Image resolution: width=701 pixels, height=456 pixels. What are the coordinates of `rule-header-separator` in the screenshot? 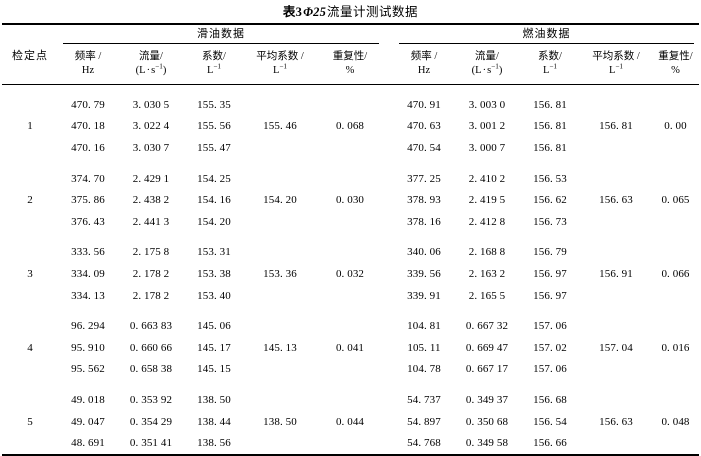 It's located at (350, 84).